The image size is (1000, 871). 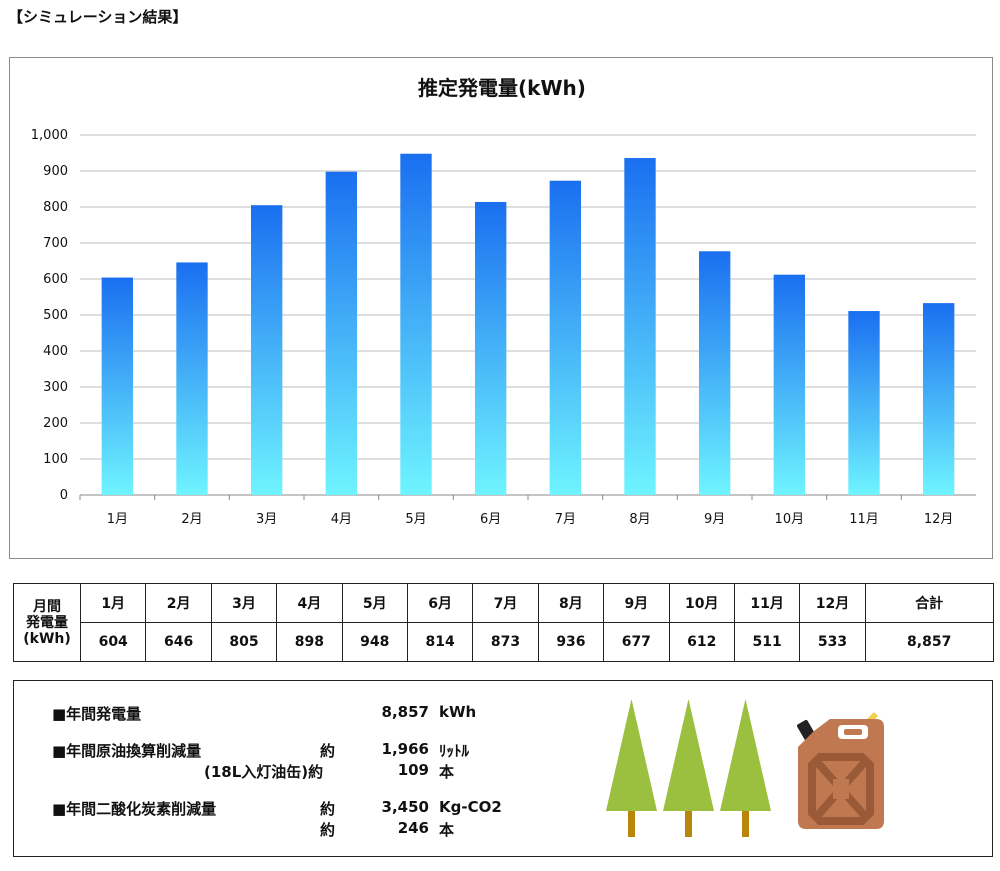 I want to click on month-header-cell: 7月, so click(x=505, y=603).